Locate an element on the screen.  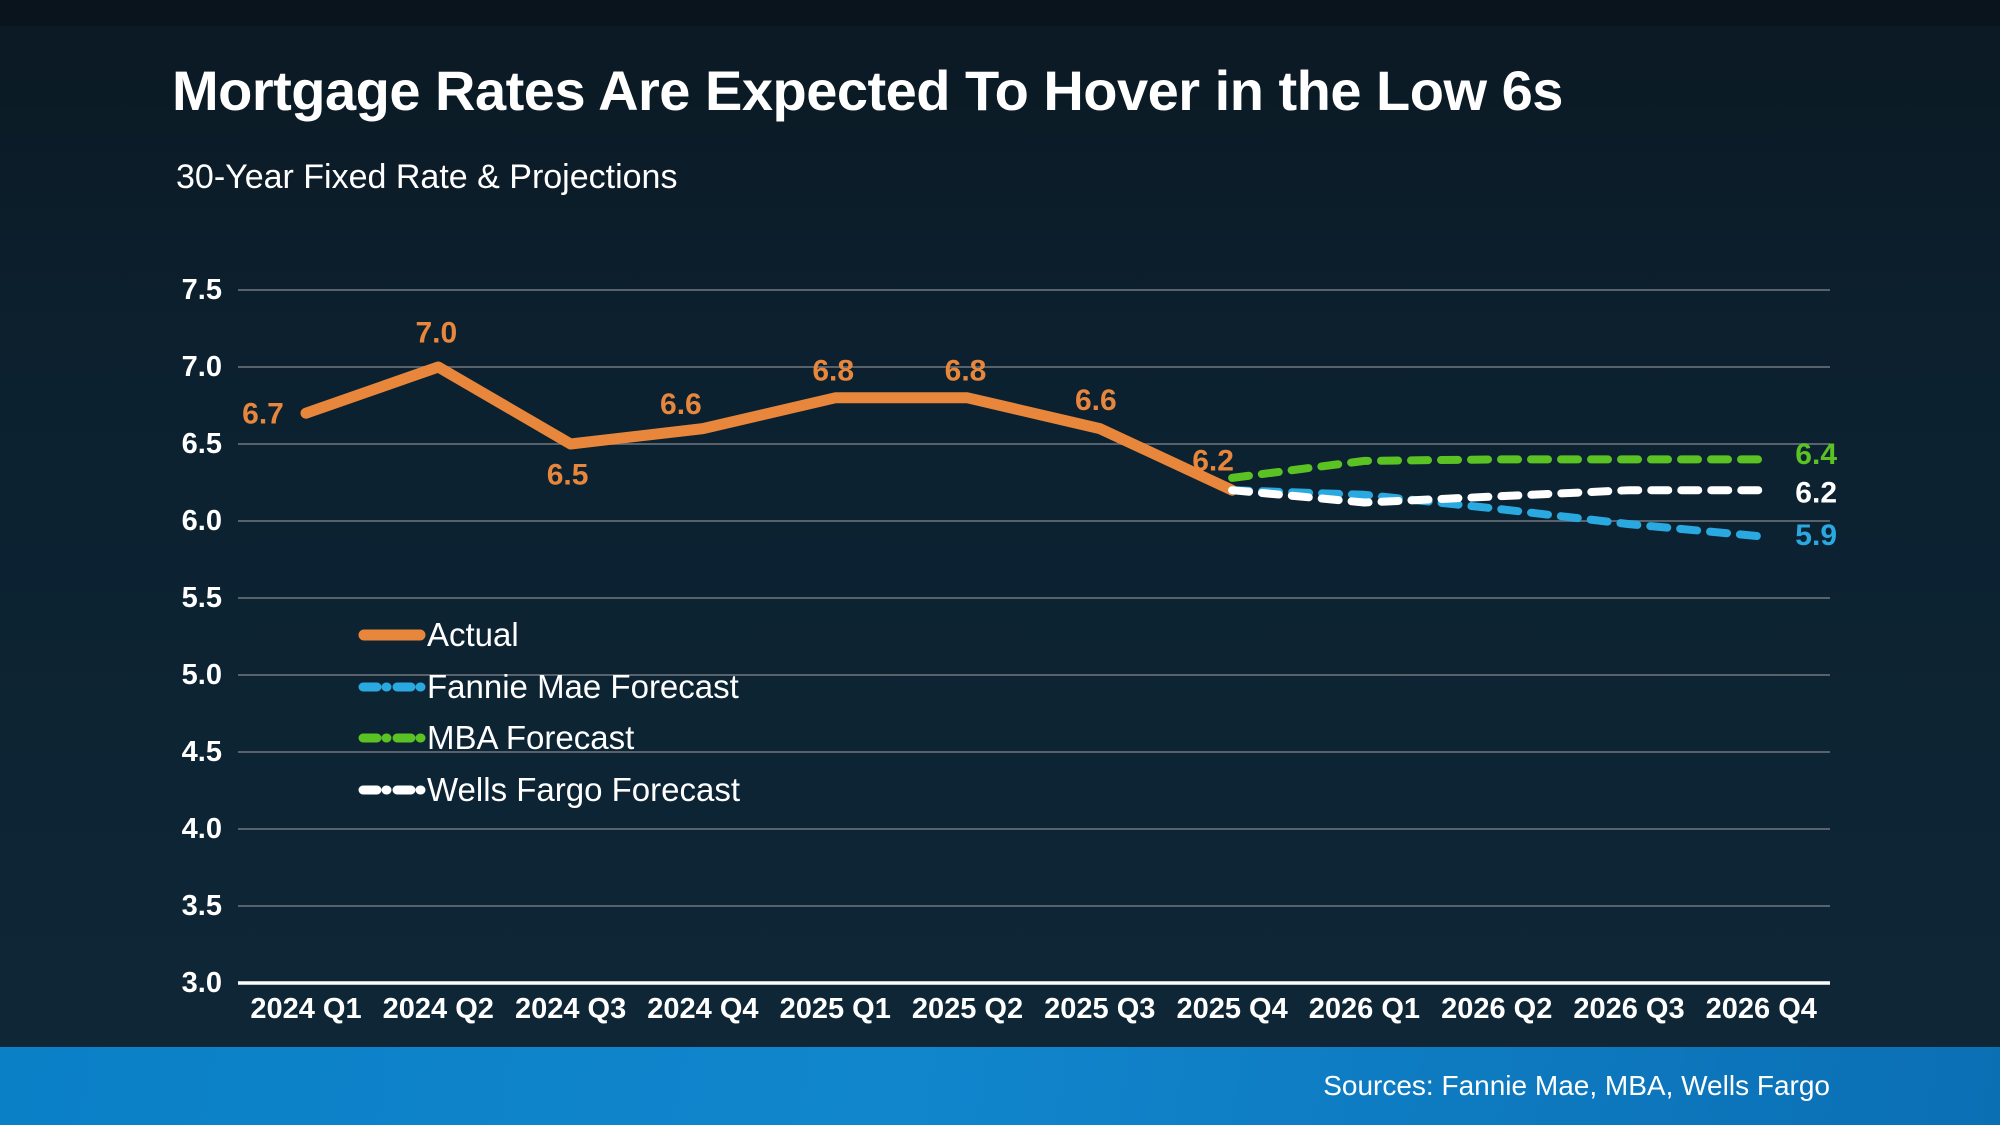
y-tick-label: 4.0 is located at coordinates (202, 829).